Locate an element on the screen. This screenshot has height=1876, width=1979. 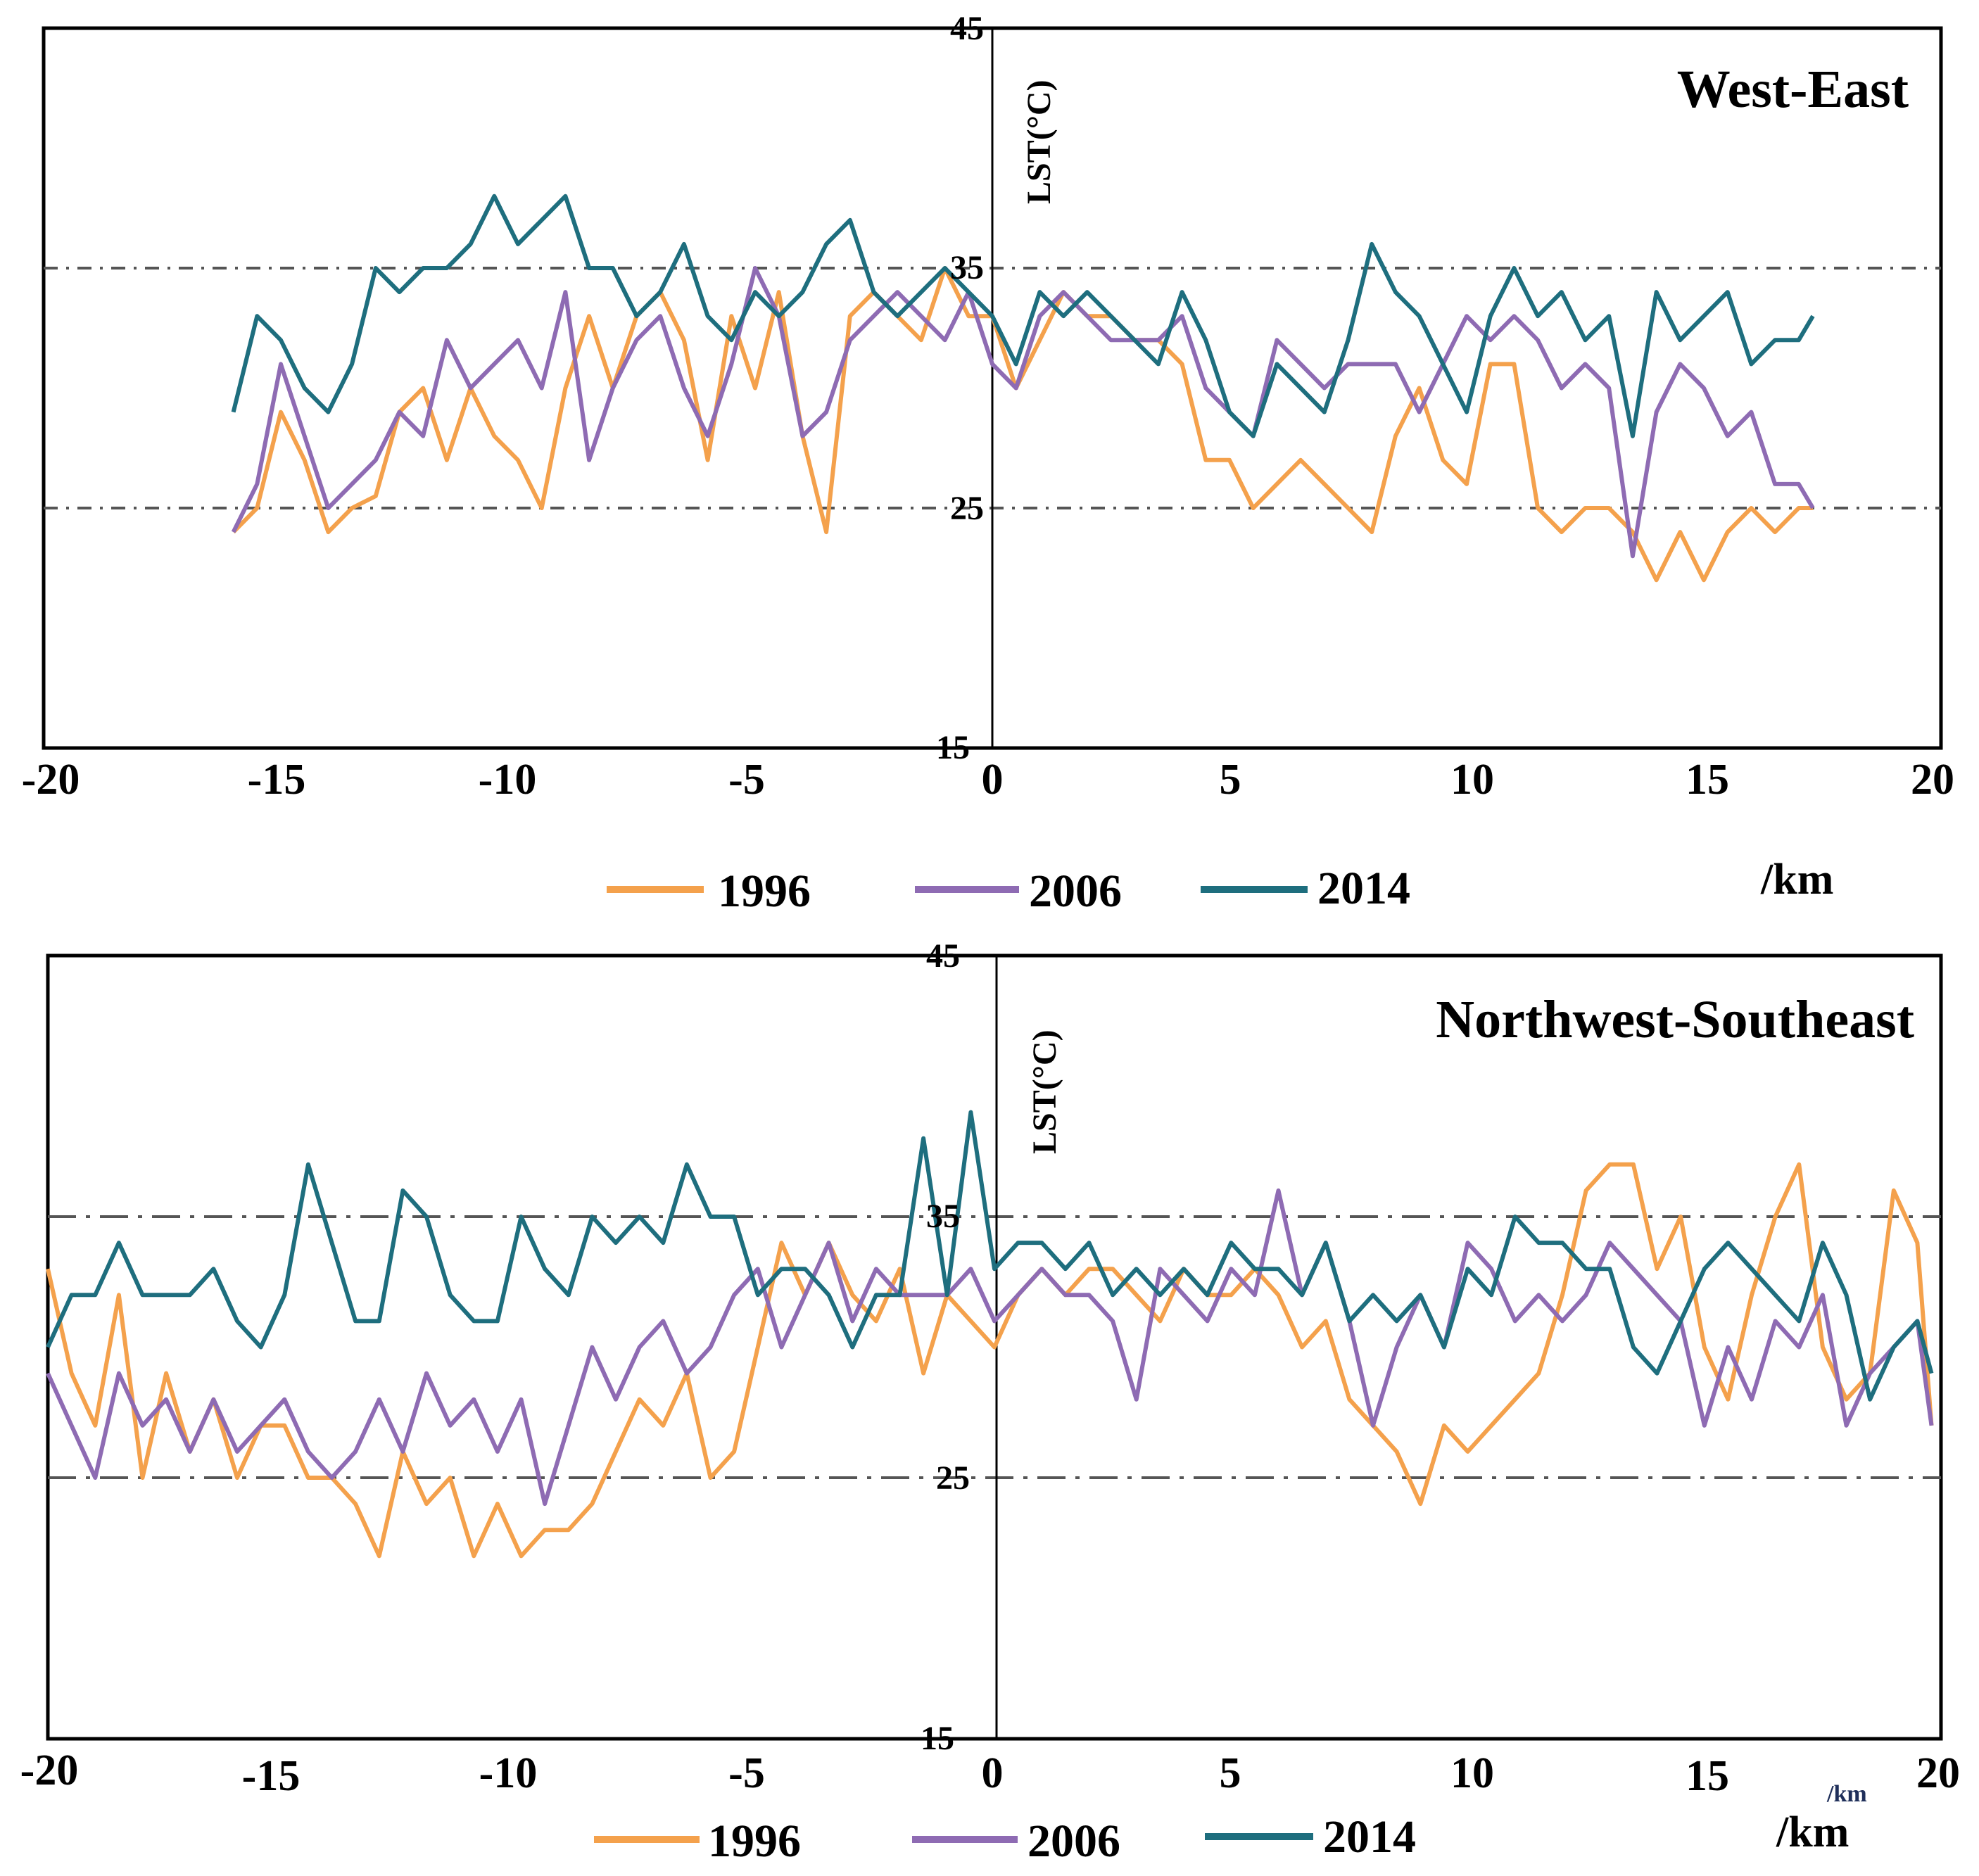
series-line-1996 is located at coordinates (1022, 424).